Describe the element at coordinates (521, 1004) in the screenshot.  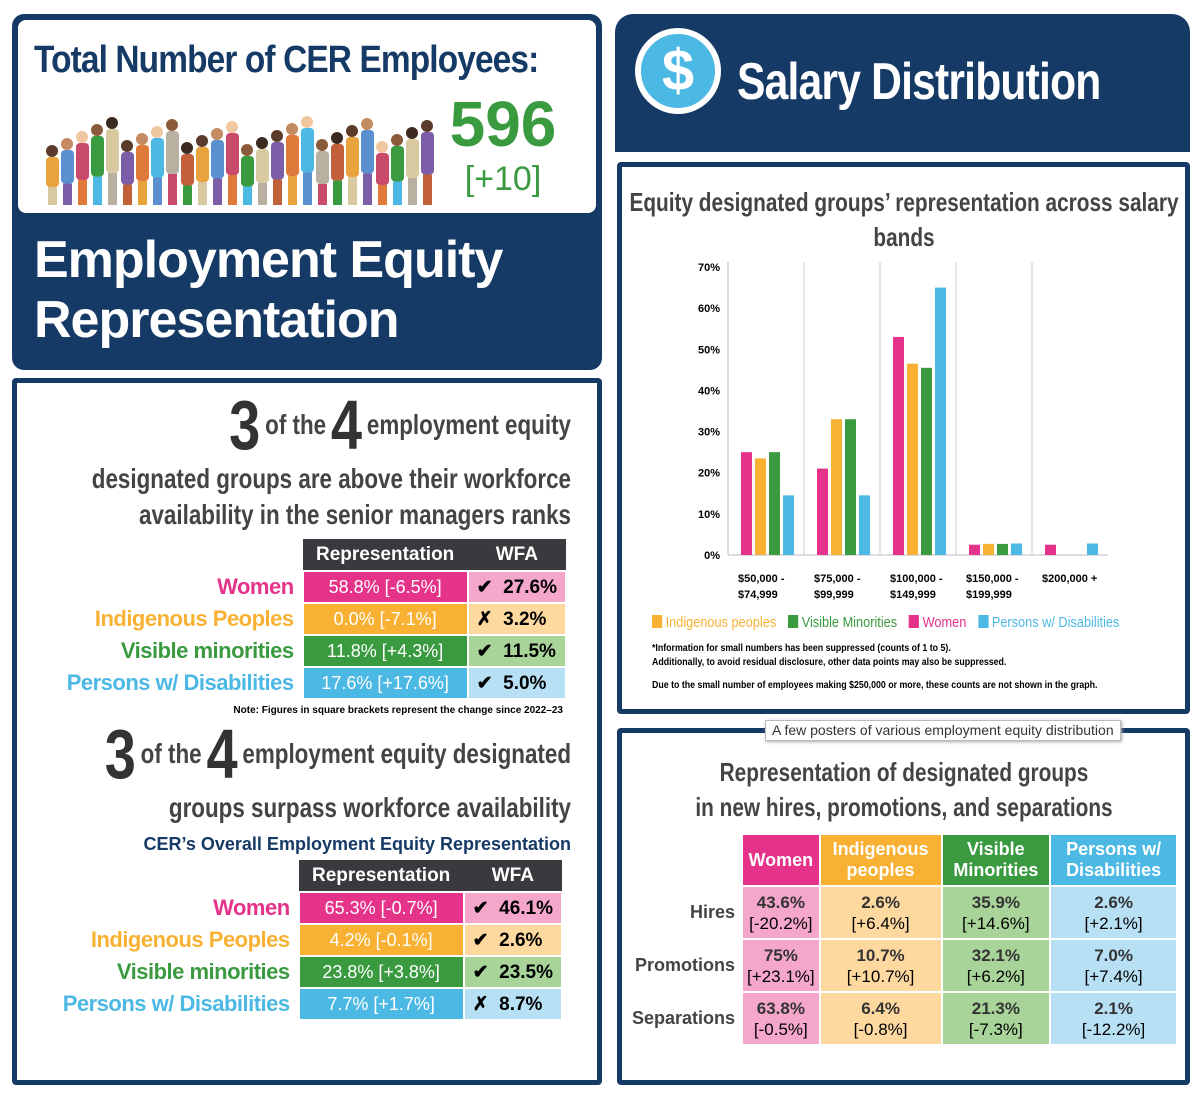
I see `wfa-value: 8.7%` at that location.